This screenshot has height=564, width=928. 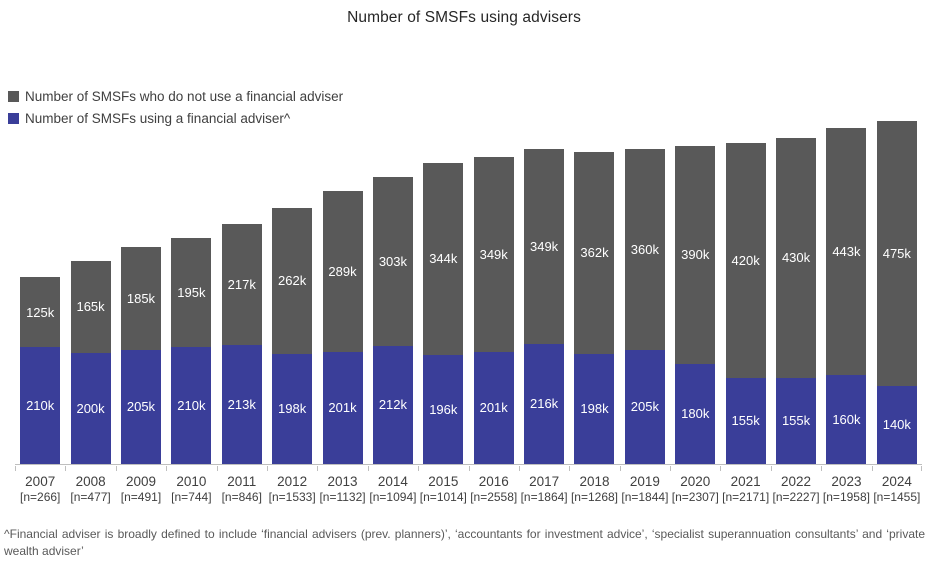 What do you see at coordinates (493, 408) in the screenshot?
I see `bar-value-label: 201k` at bounding box center [493, 408].